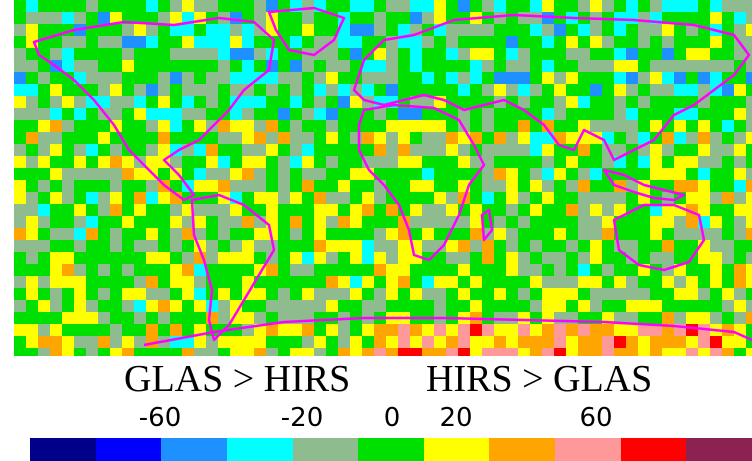 The height and width of the screenshot is (461, 752). Describe the element at coordinates (233, 267) in the screenshot. I see `coastline-south-america` at that location.